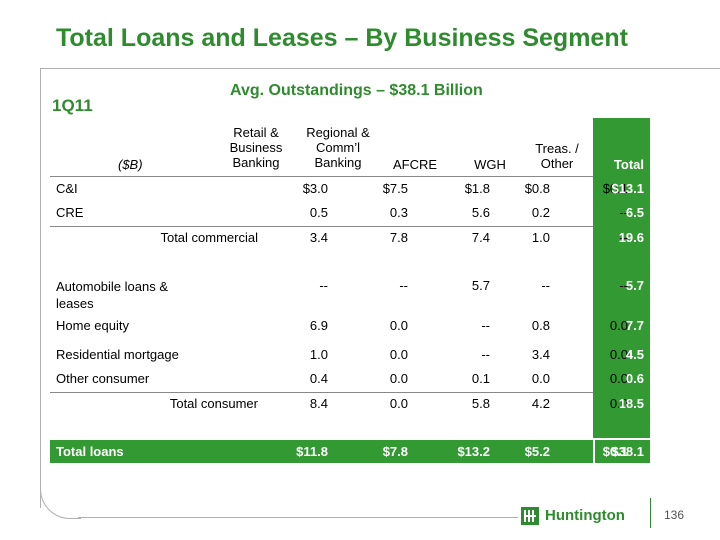  What do you see at coordinates (312, 451) in the screenshot?
I see `cell-retail: $11.8` at bounding box center [312, 451].